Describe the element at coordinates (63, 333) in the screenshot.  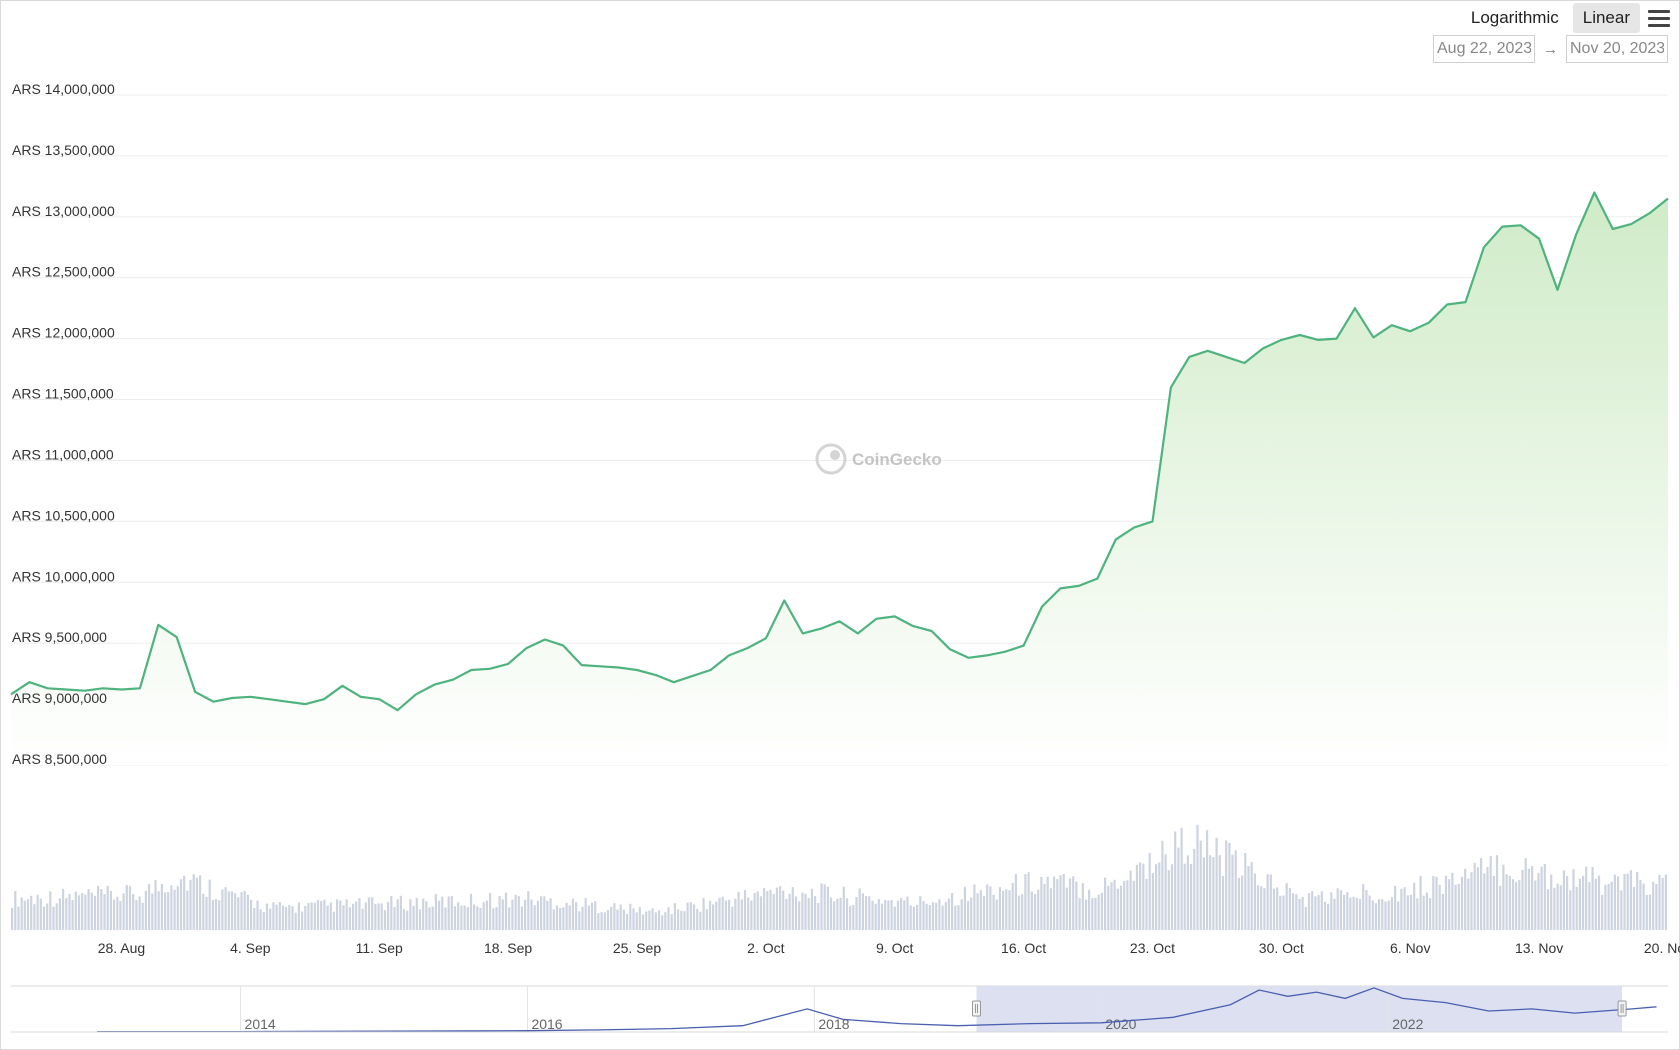
I see `y-tick-label: ARS 12,000,000` at that location.